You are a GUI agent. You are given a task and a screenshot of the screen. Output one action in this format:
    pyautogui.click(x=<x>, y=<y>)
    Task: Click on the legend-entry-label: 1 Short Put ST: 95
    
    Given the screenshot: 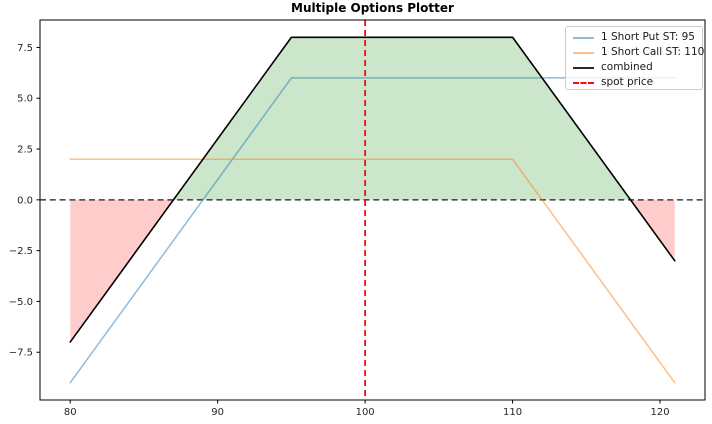 What is the action you would take?
    pyautogui.click(x=648, y=37)
    